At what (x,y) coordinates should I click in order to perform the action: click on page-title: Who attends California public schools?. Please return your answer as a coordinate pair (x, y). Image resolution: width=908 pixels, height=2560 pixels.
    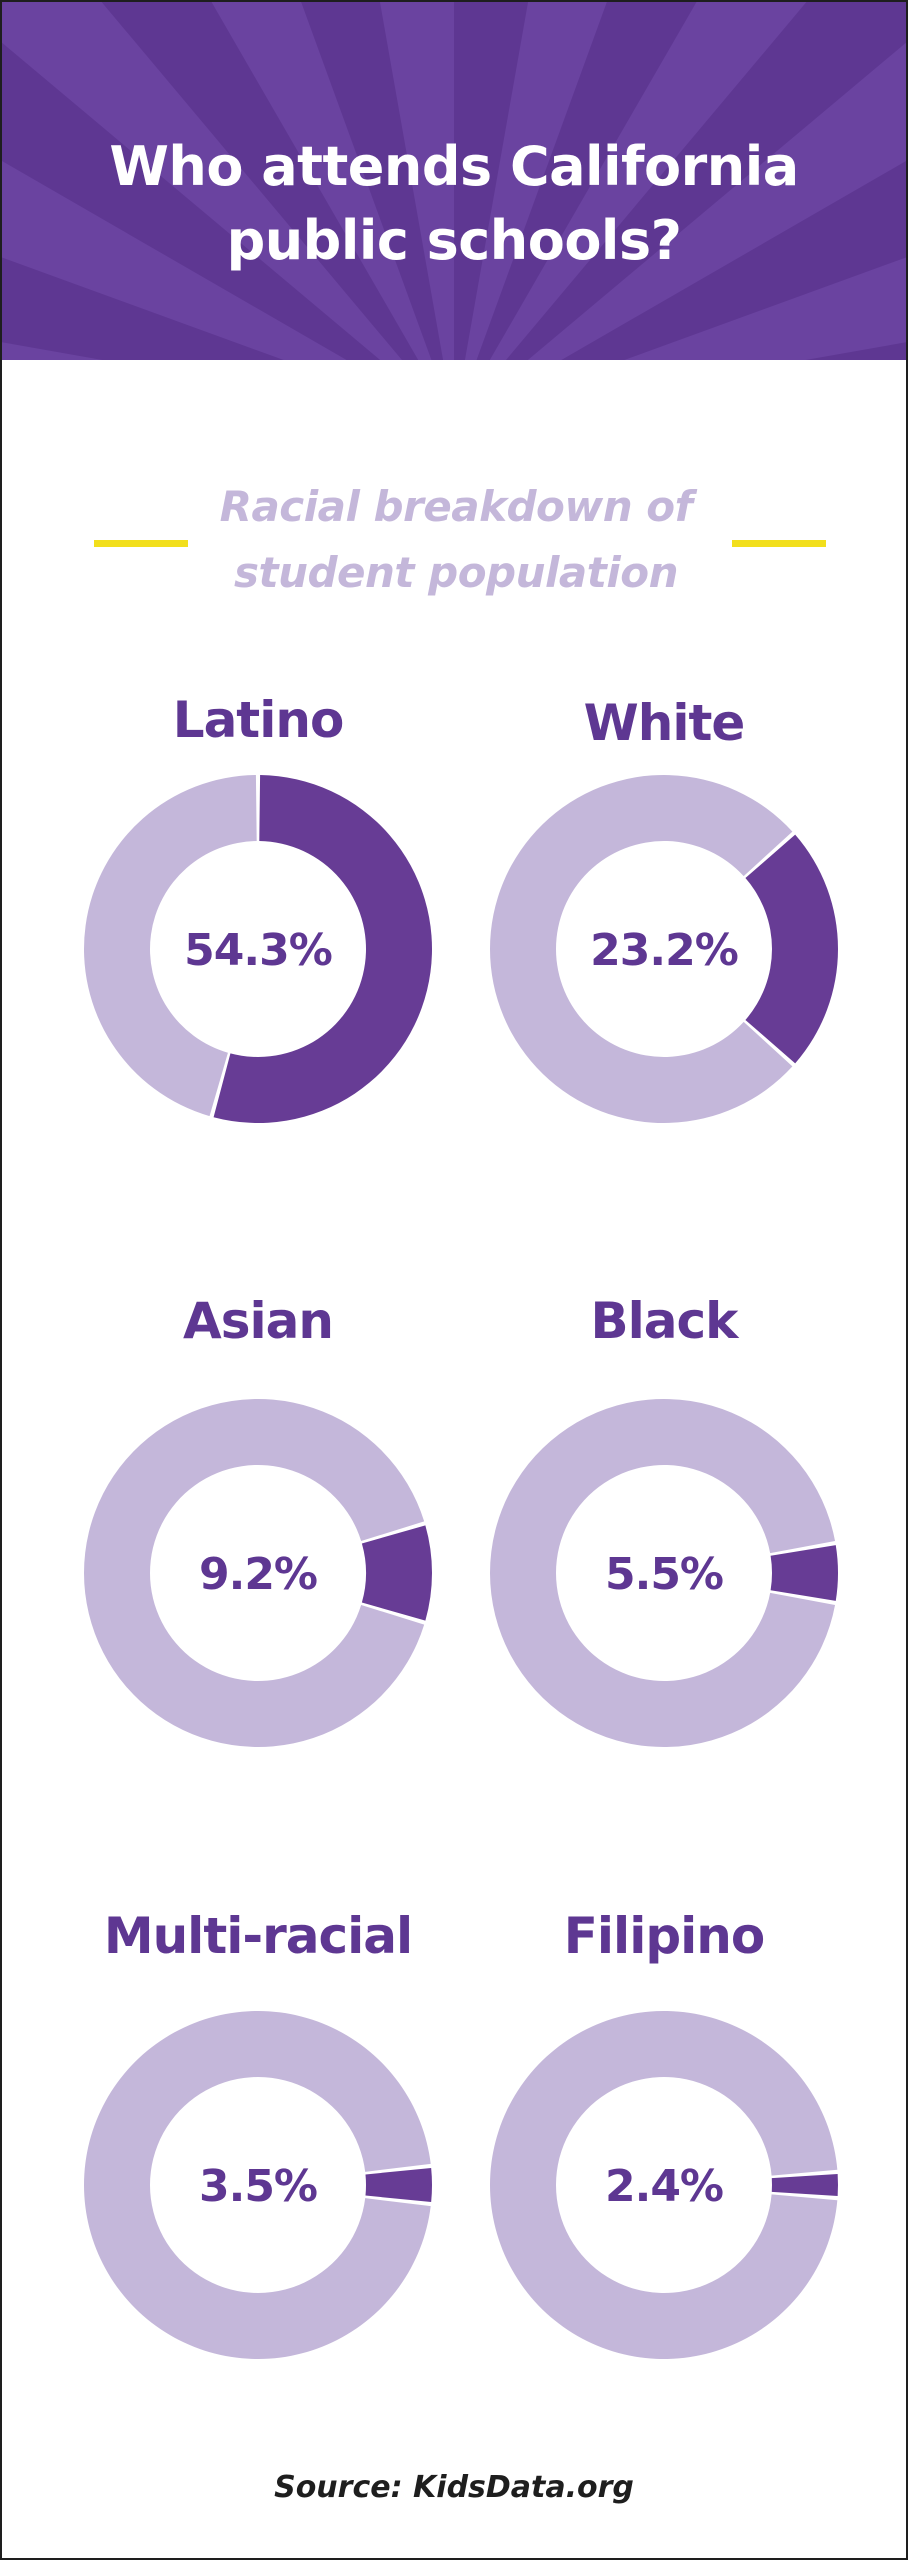
    Looking at the image, I should click on (454, 204).